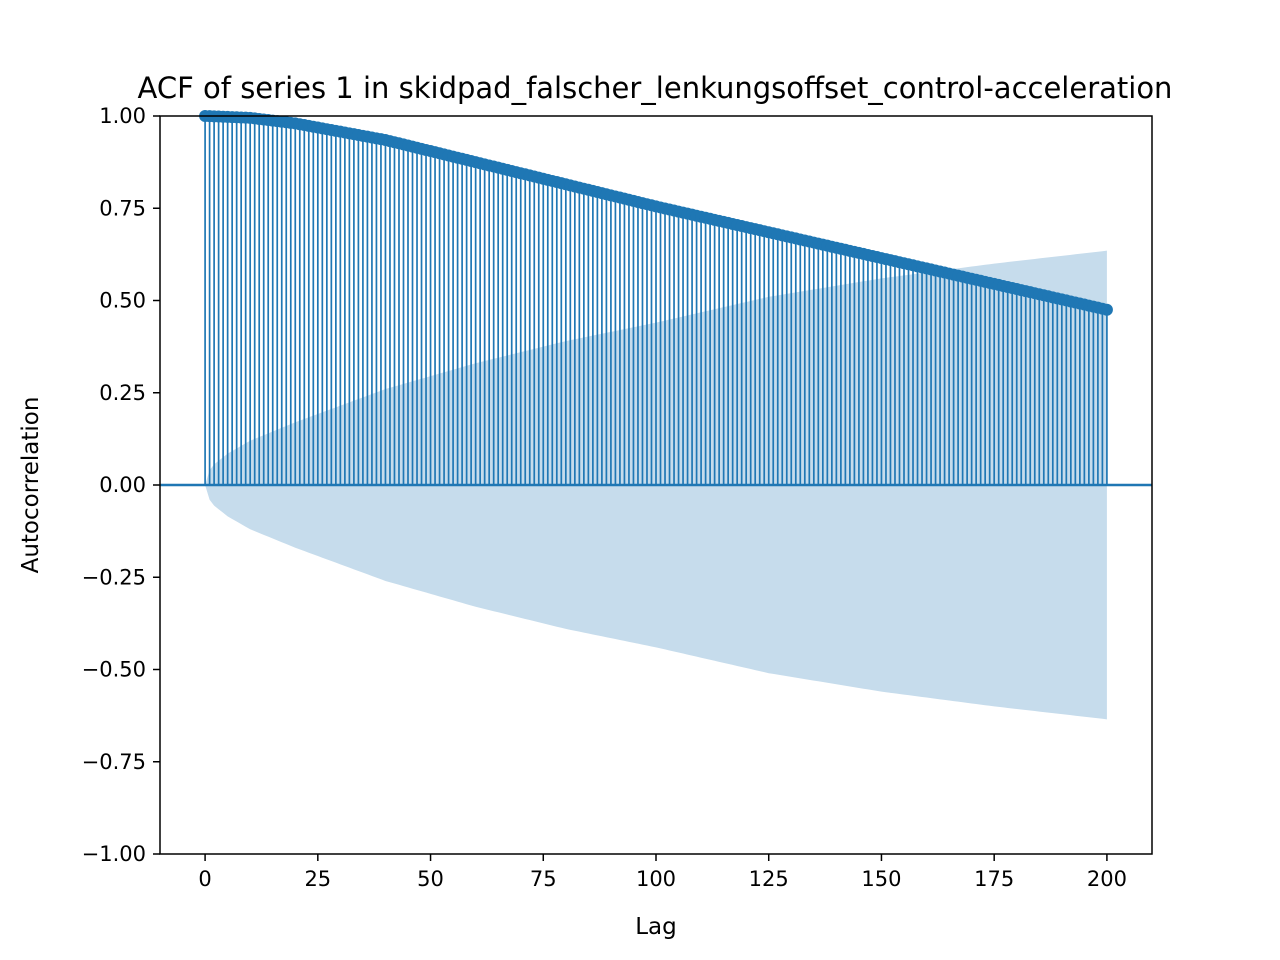 The height and width of the screenshot is (960, 1280). What do you see at coordinates (122, 208) in the screenshot?
I see `y-tick-label: 0.75` at bounding box center [122, 208].